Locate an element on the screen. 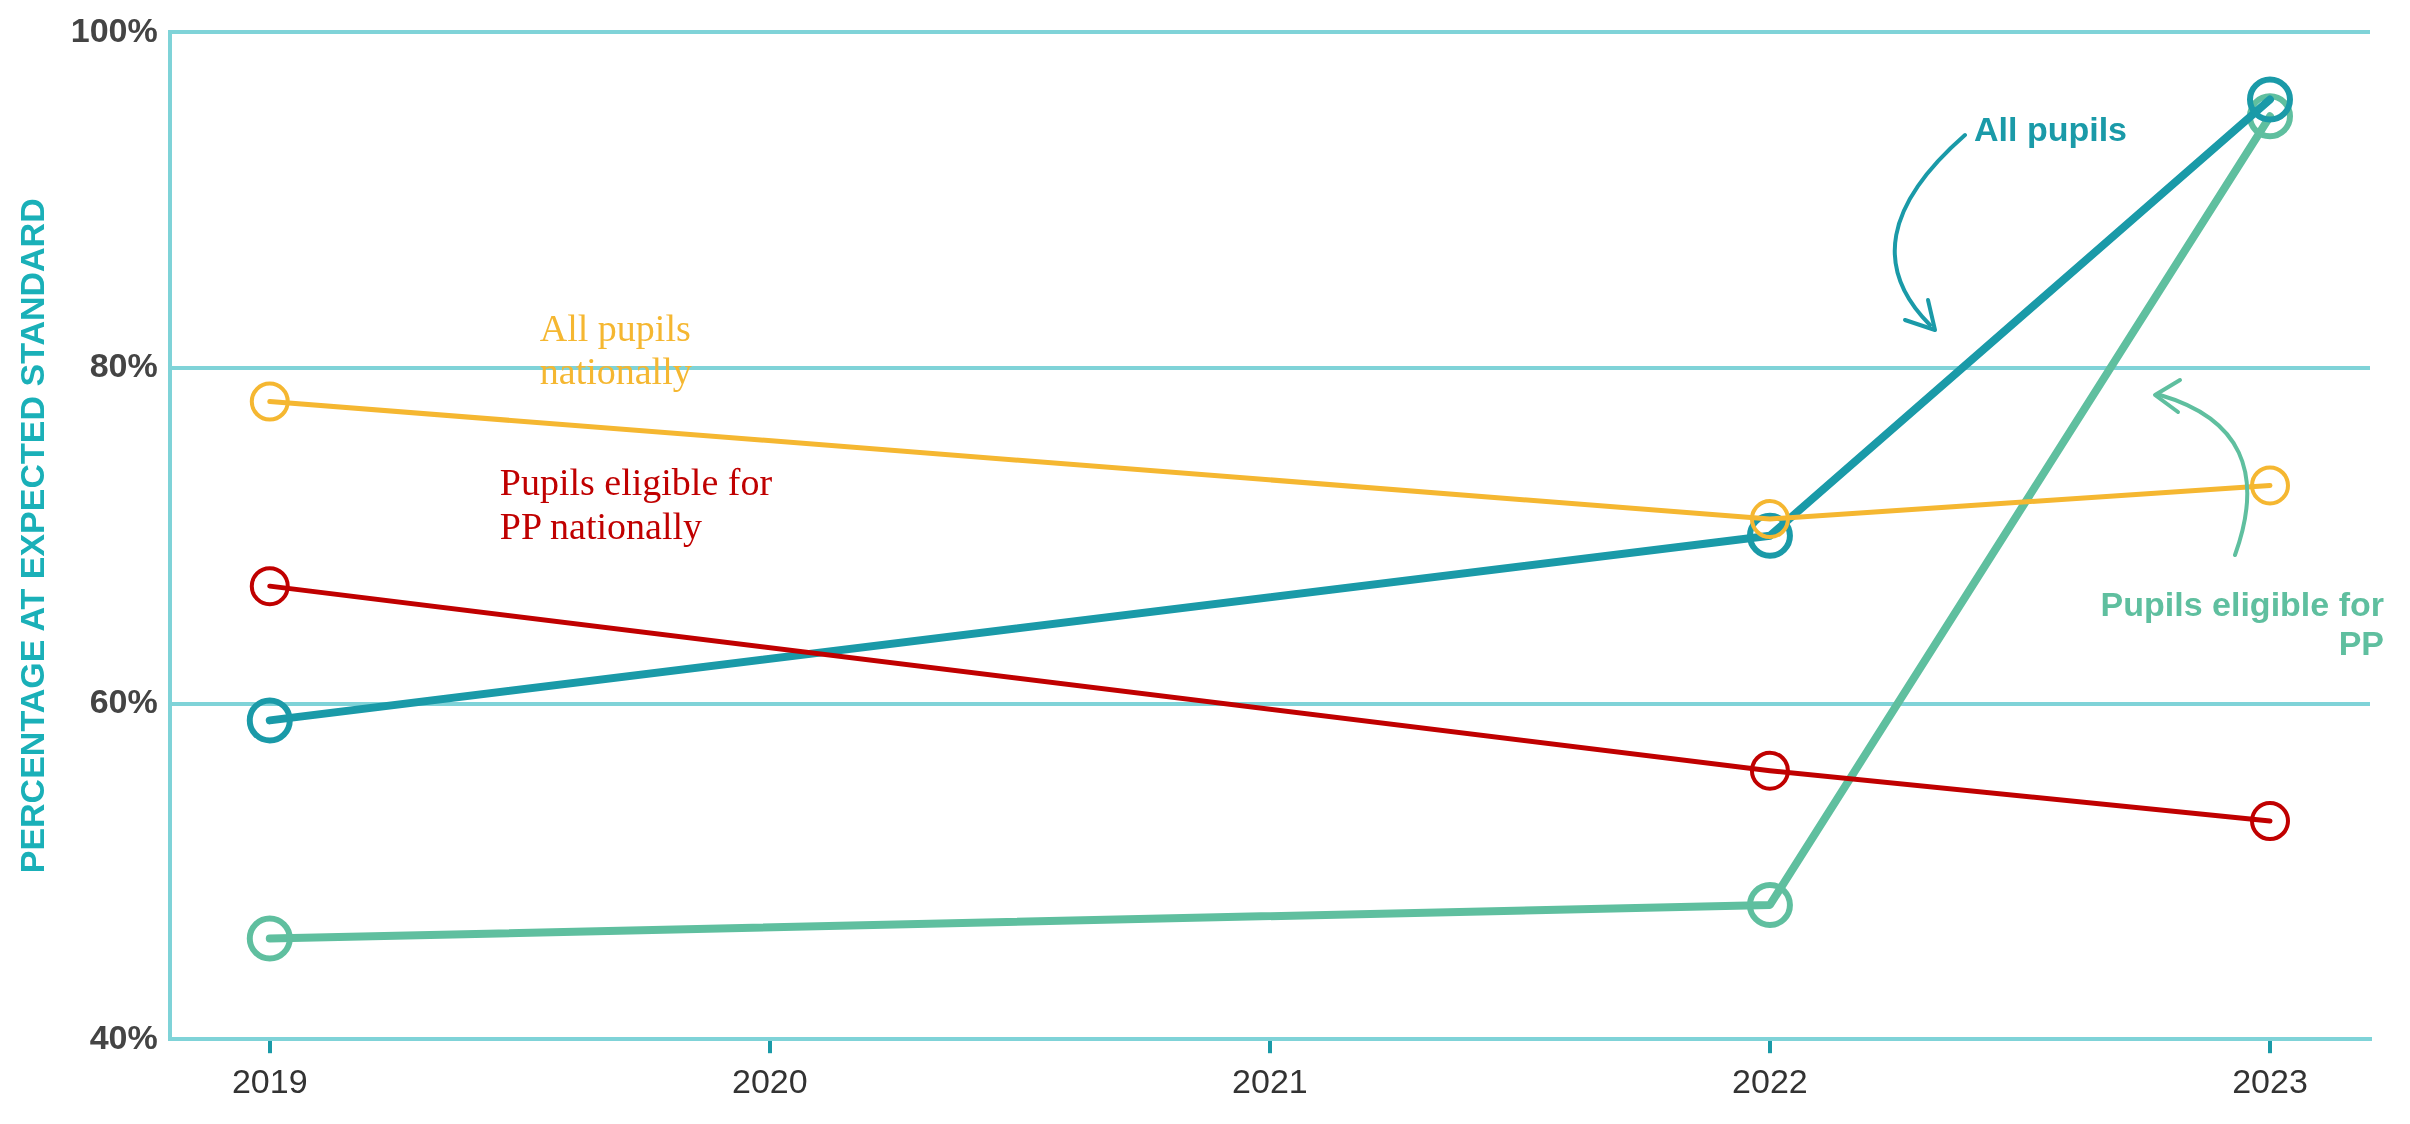  x-tick-label: 2022 is located at coordinates (1770, 1080).